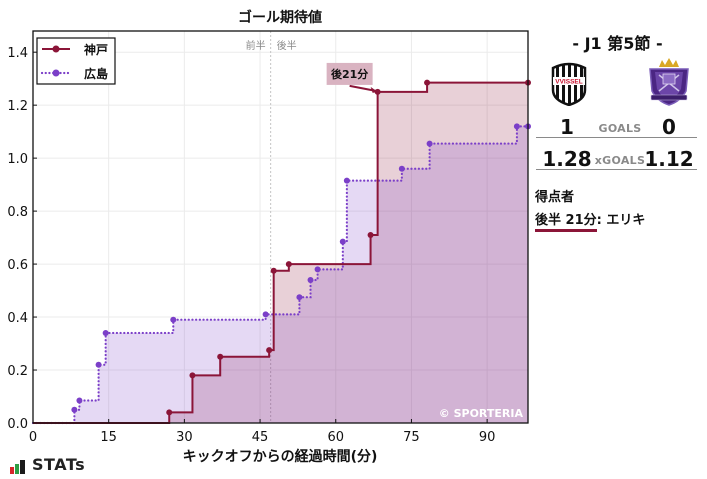 This screenshot has width=707, height=479. What do you see at coordinates (411, 437) in the screenshot?
I see `x-tick-label: 75` at bounding box center [411, 437].